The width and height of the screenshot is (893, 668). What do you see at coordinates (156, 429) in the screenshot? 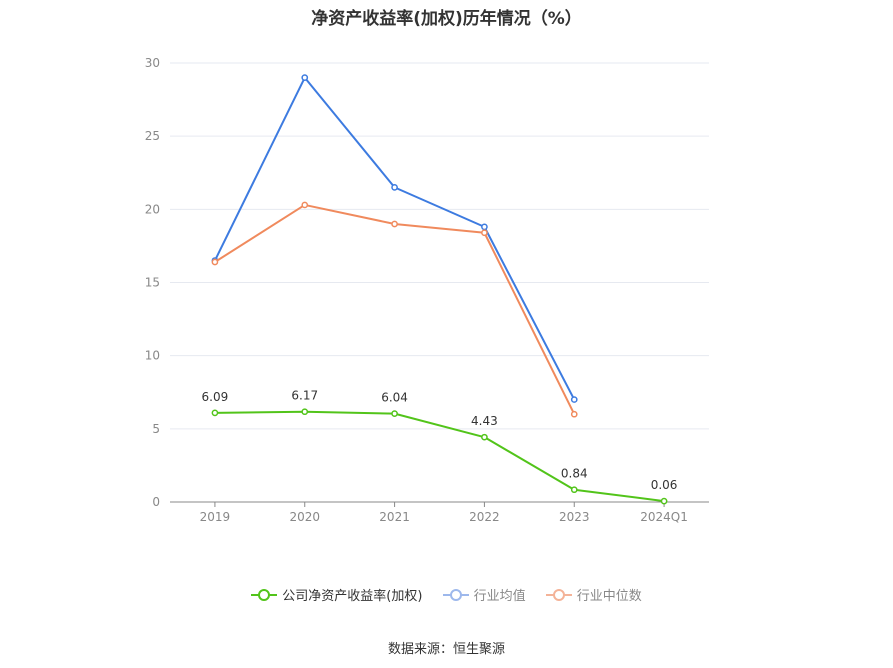
I see `y-tick-label: 5` at bounding box center [156, 429].